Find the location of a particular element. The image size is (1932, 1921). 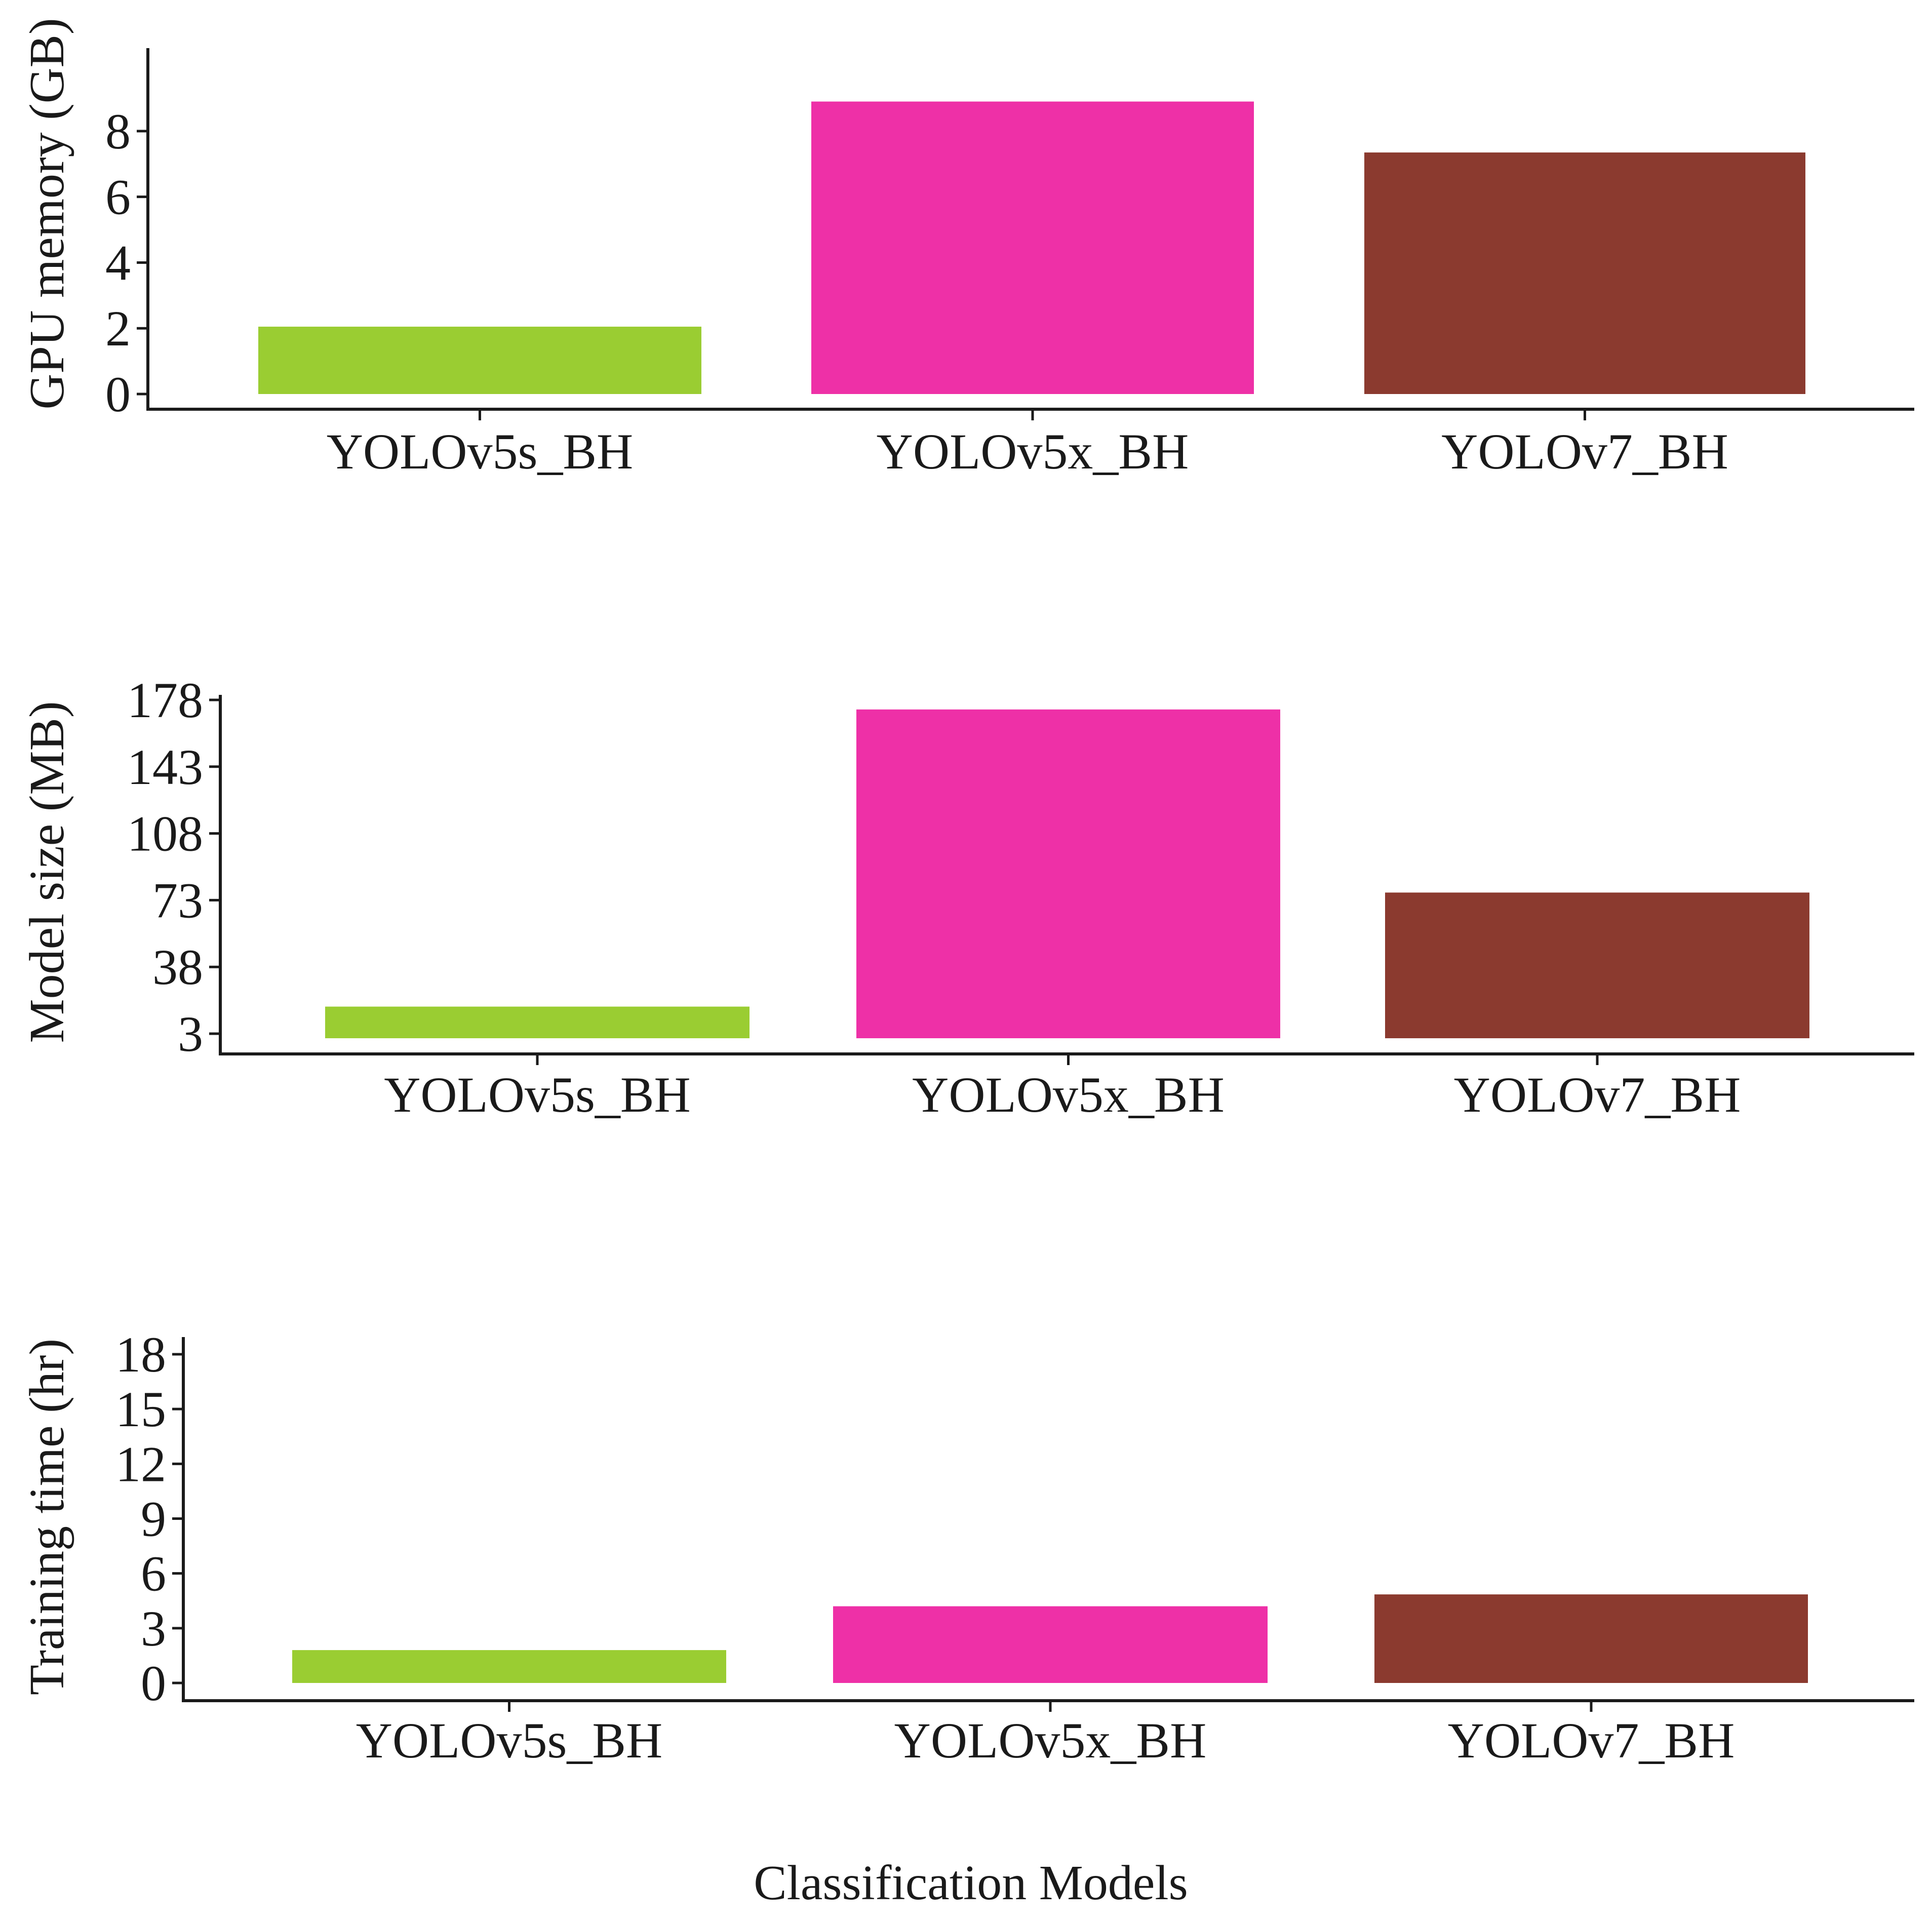

gpu-memory-y-tick-label: 6 is located at coordinates (118, 197).